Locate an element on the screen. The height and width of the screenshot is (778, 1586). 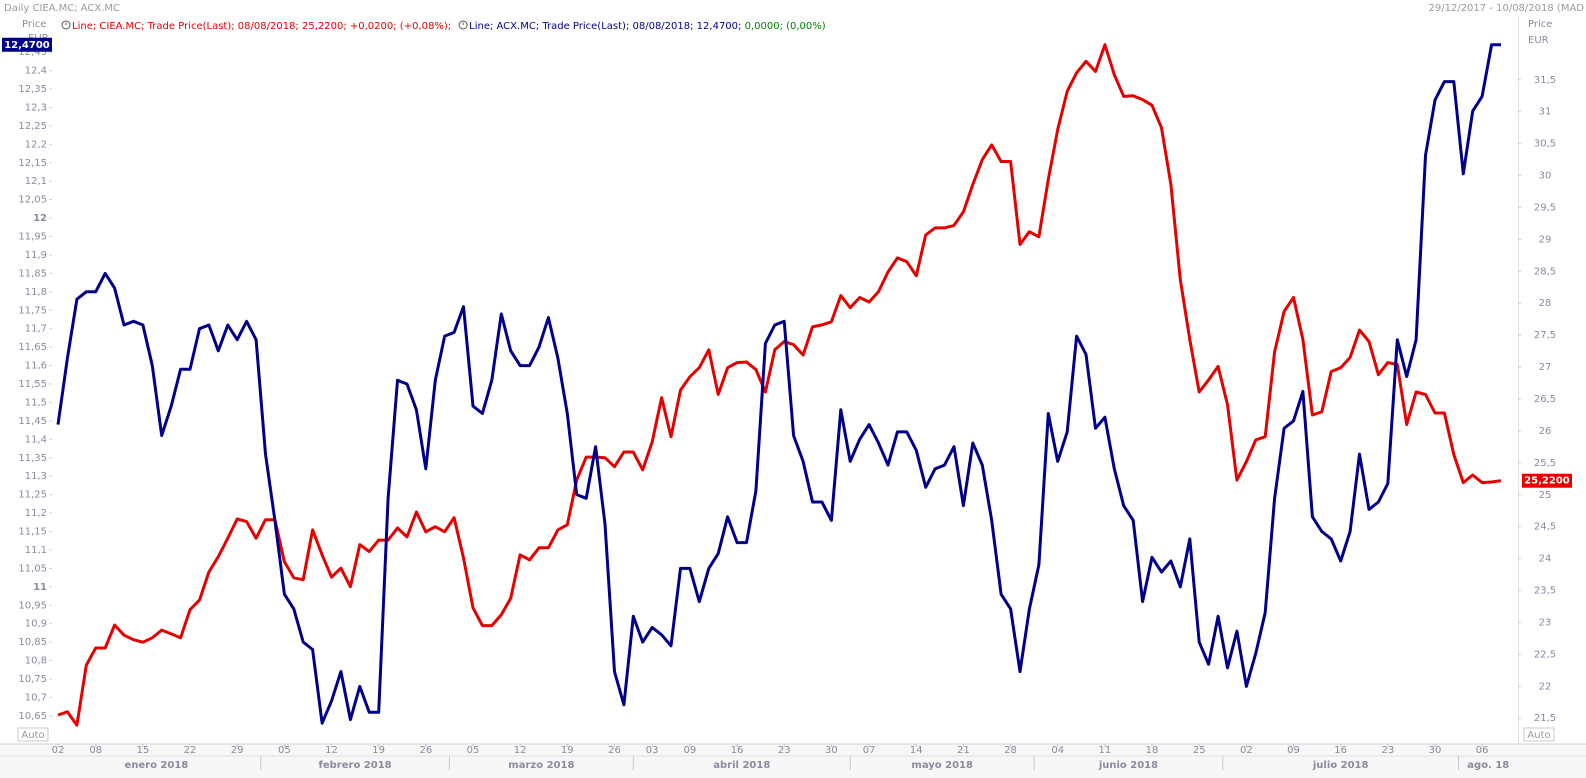
y-tick-label: 12,45 is located at coordinates (32, 52).